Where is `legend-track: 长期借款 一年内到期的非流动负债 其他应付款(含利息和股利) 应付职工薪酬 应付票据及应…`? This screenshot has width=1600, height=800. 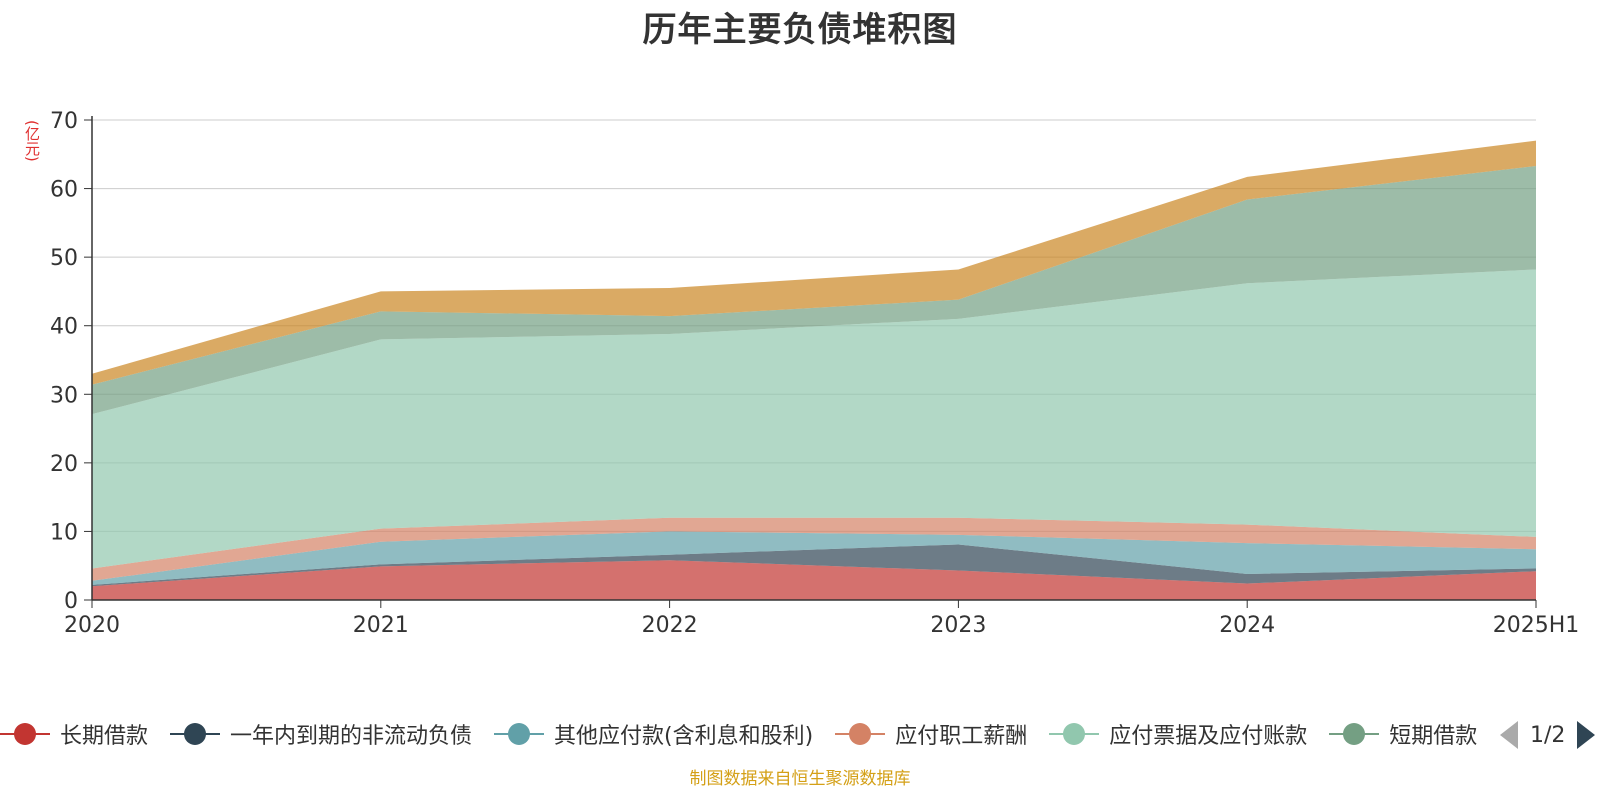
legend-track: 长期借款 一年内到期的非流动负债 其他应付款(含利息和股利) 应付职工薪酬 应付票据及应… is located at coordinates (741, 734).